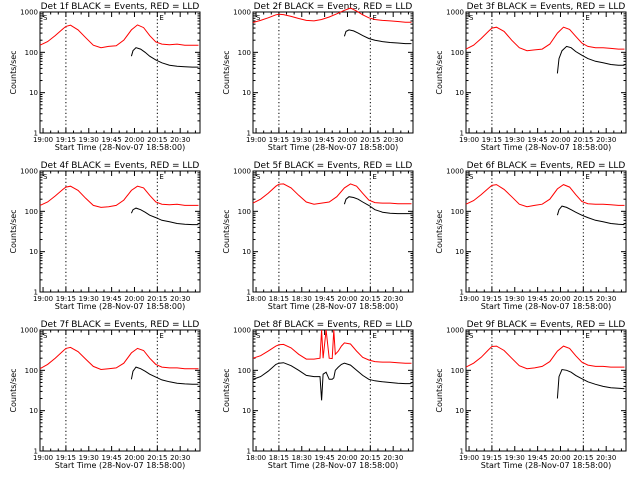 Image resolution: width=640 pixels, height=480 pixels. What do you see at coordinates (279, 458) in the screenshot?
I see `x-tick-label: 18:15` at bounding box center [279, 458].